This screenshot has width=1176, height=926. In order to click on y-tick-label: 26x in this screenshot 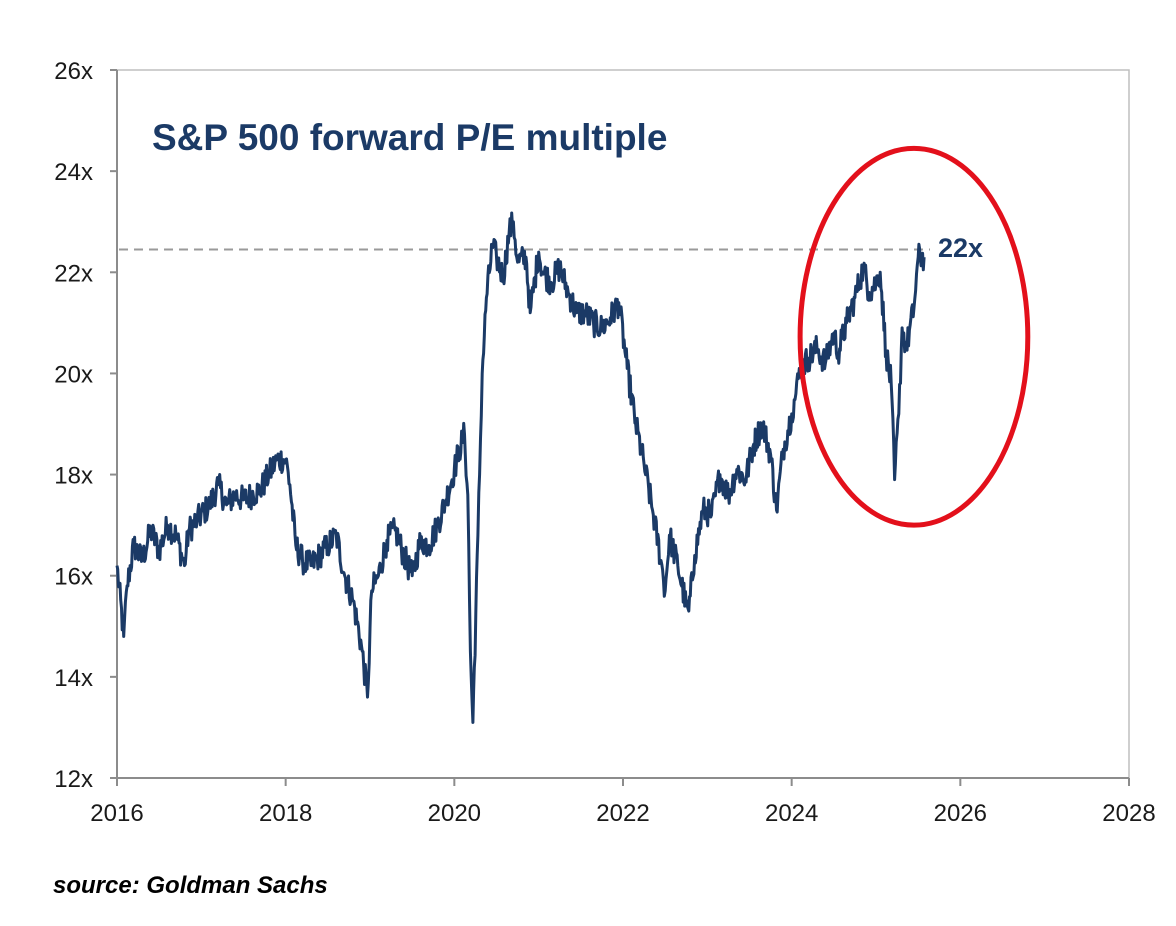, I will do `click(73, 71)`.